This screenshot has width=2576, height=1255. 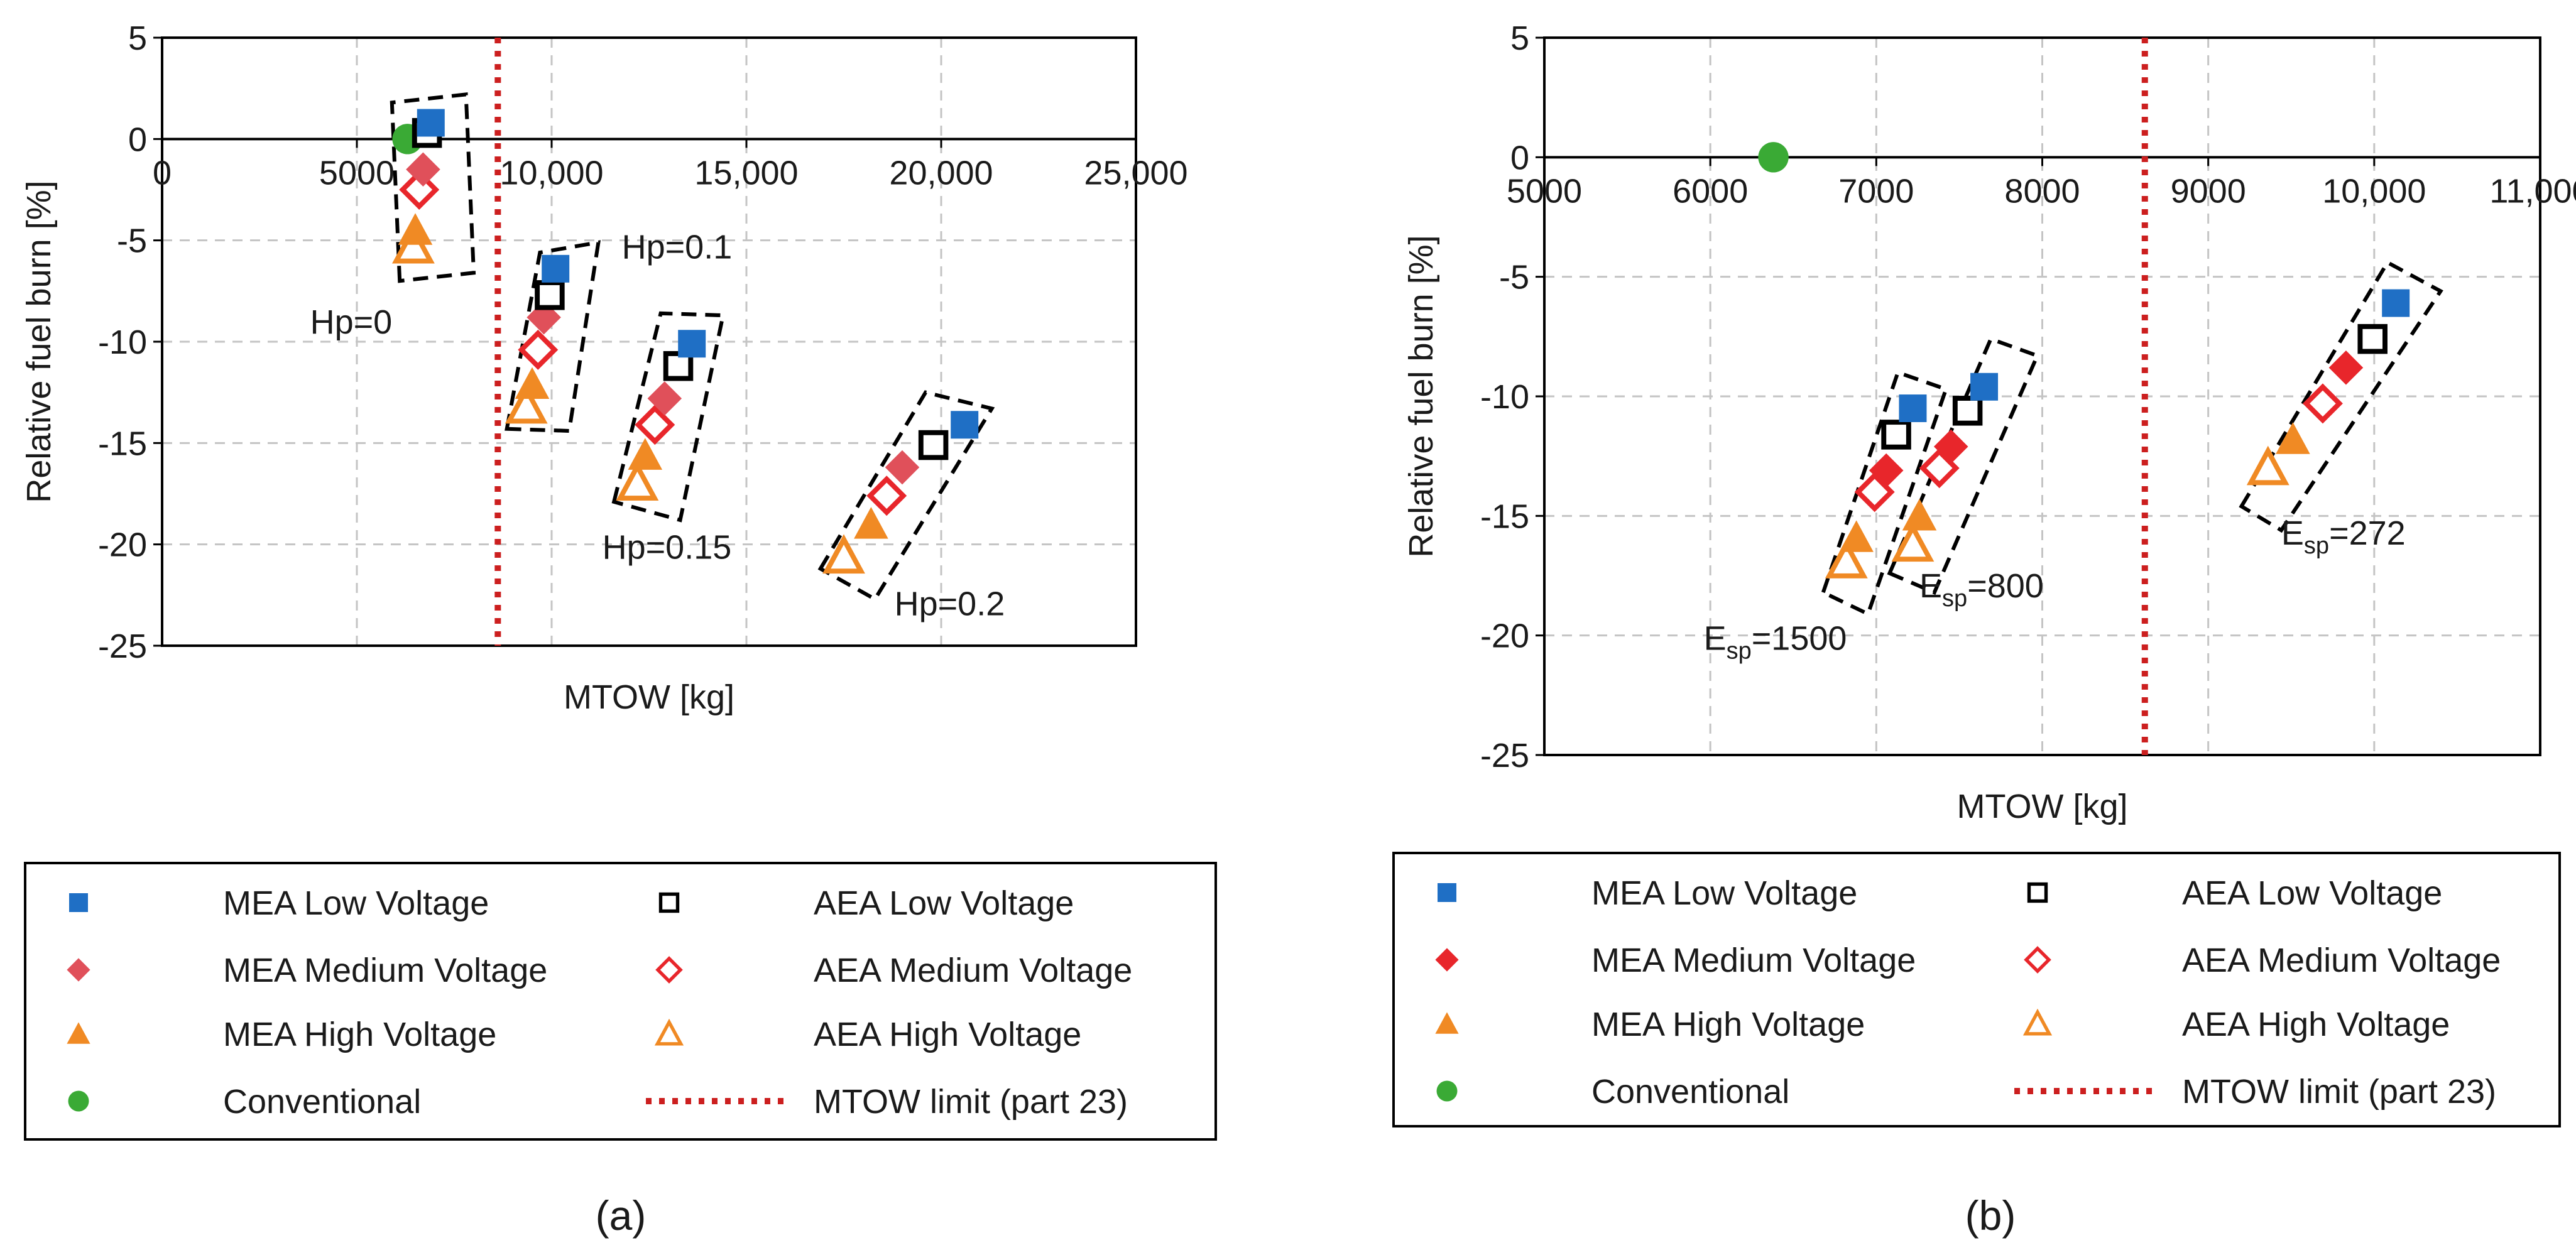 What do you see at coordinates (2042, 191) in the screenshot?
I see `x-tick-label: 8000` at bounding box center [2042, 191].